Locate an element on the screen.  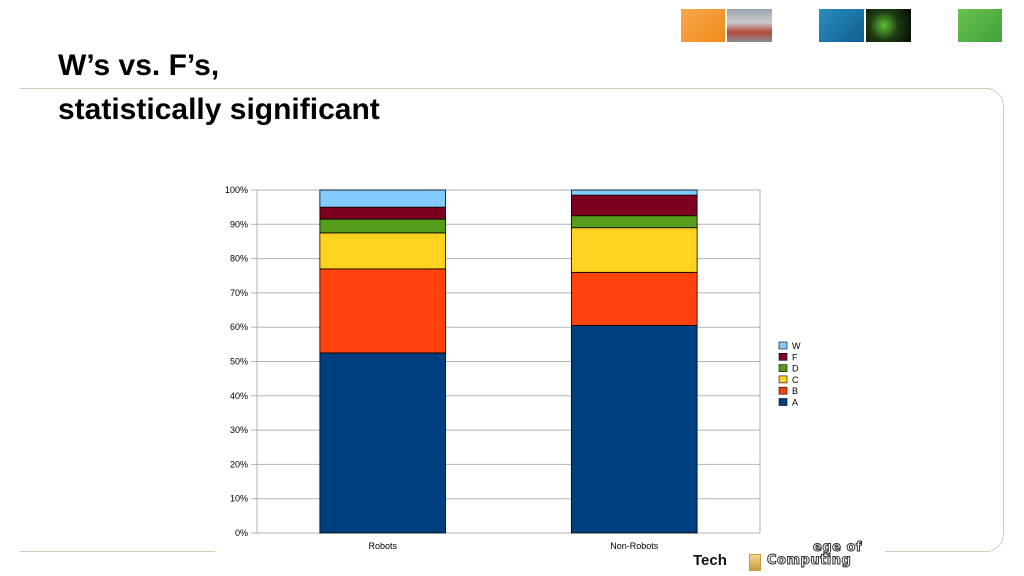
bar-segment-d-robots is located at coordinates (383, 226).